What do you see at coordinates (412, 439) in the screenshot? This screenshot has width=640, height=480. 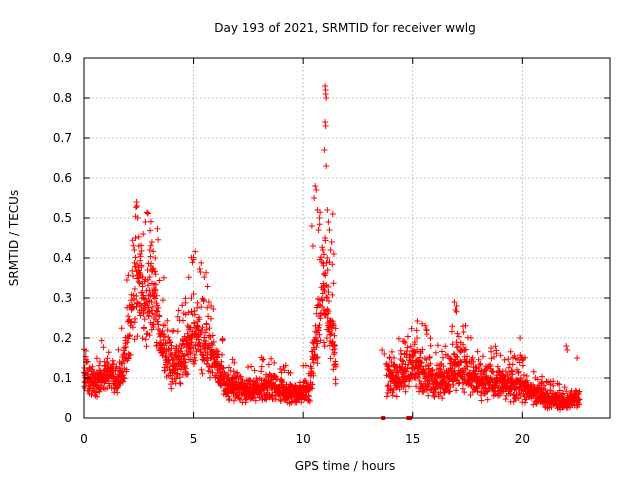 I see `x-tick-label: 15` at bounding box center [412, 439].